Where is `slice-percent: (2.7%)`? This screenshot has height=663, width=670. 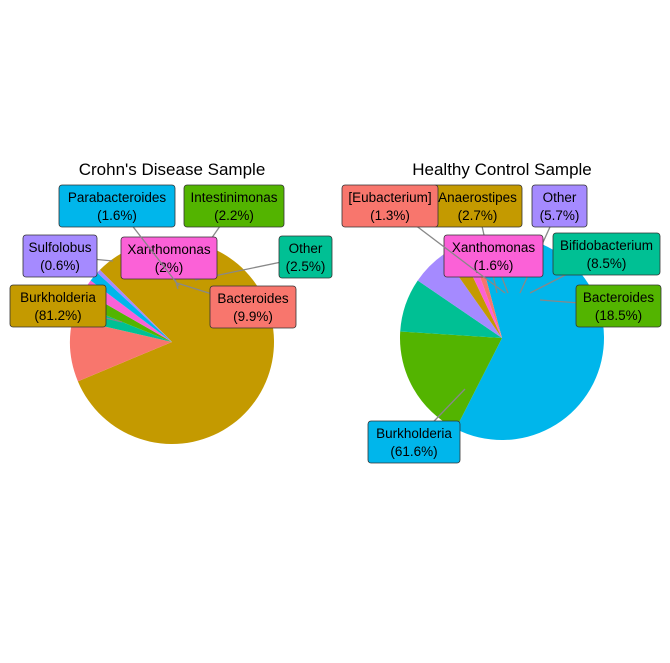
slice-percent: (2.7%) is located at coordinates (478, 215).